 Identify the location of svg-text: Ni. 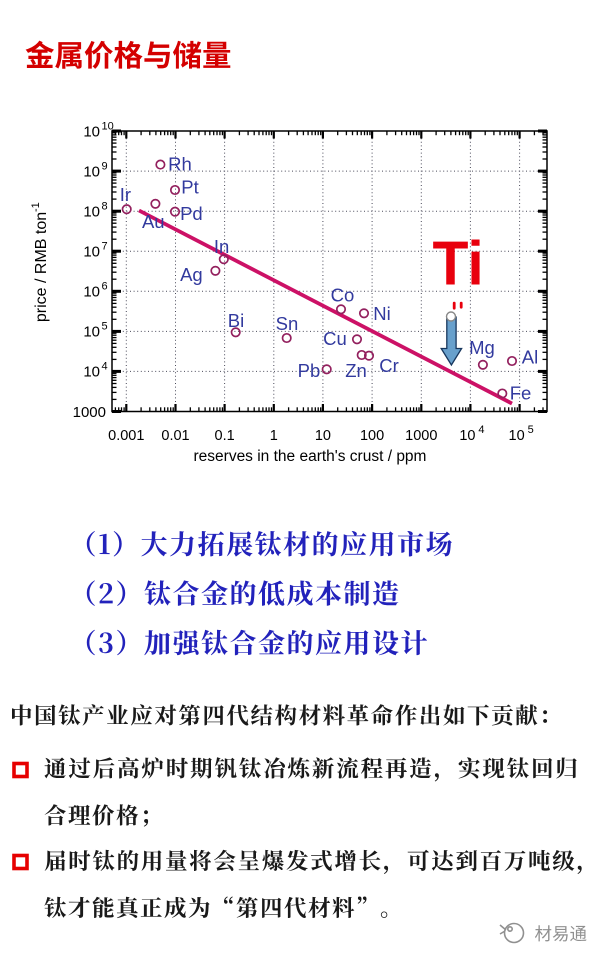
(381, 313).